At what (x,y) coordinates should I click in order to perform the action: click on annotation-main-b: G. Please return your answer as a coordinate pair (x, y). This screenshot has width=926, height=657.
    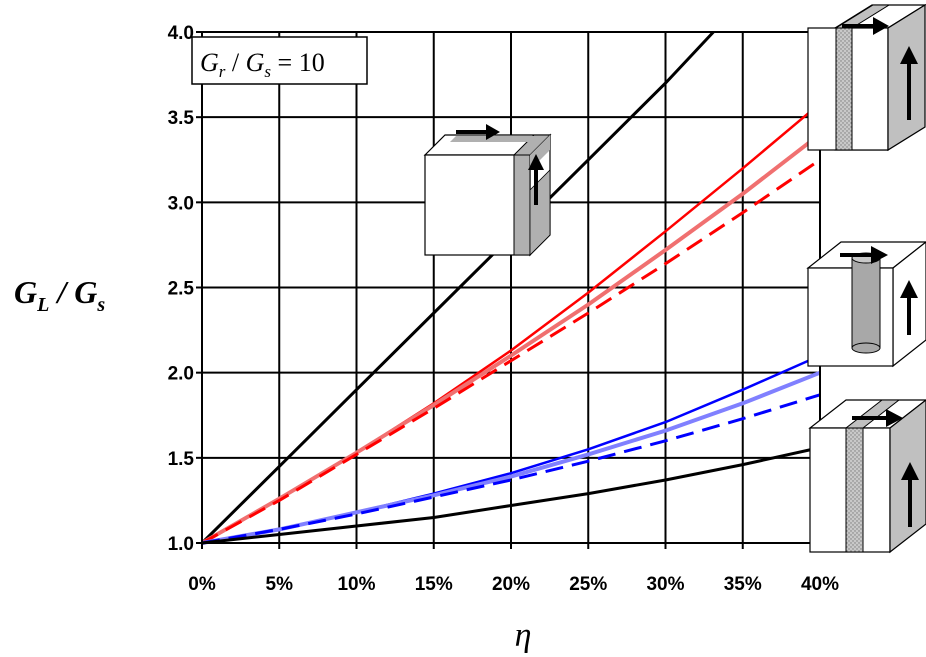
    Looking at the image, I should click on (255, 62).